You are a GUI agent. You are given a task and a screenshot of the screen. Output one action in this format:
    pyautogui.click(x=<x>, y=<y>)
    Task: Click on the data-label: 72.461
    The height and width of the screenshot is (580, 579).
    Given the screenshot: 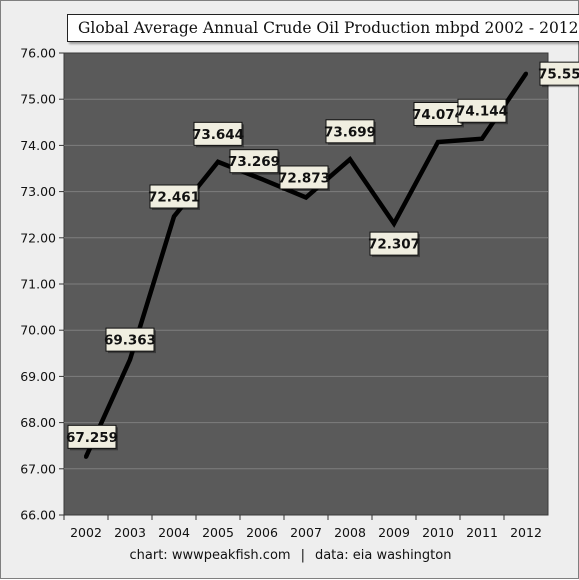 What is the action you would take?
    pyautogui.click(x=174, y=198)
    